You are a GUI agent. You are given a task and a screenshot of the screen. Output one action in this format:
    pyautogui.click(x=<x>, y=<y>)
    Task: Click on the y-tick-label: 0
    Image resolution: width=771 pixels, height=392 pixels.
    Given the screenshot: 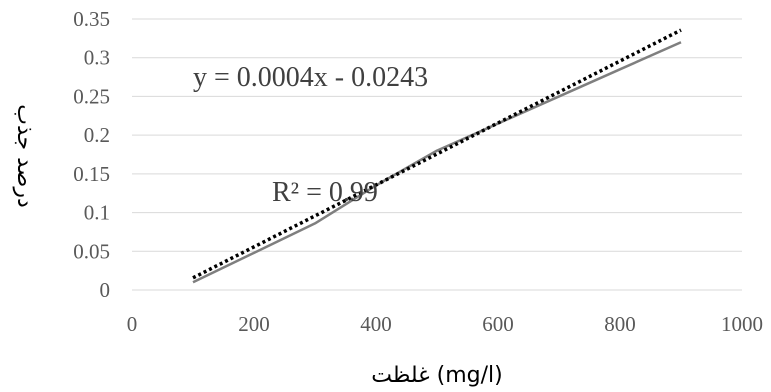 What is the action you would take?
    pyautogui.click(x=105, y=290)
    